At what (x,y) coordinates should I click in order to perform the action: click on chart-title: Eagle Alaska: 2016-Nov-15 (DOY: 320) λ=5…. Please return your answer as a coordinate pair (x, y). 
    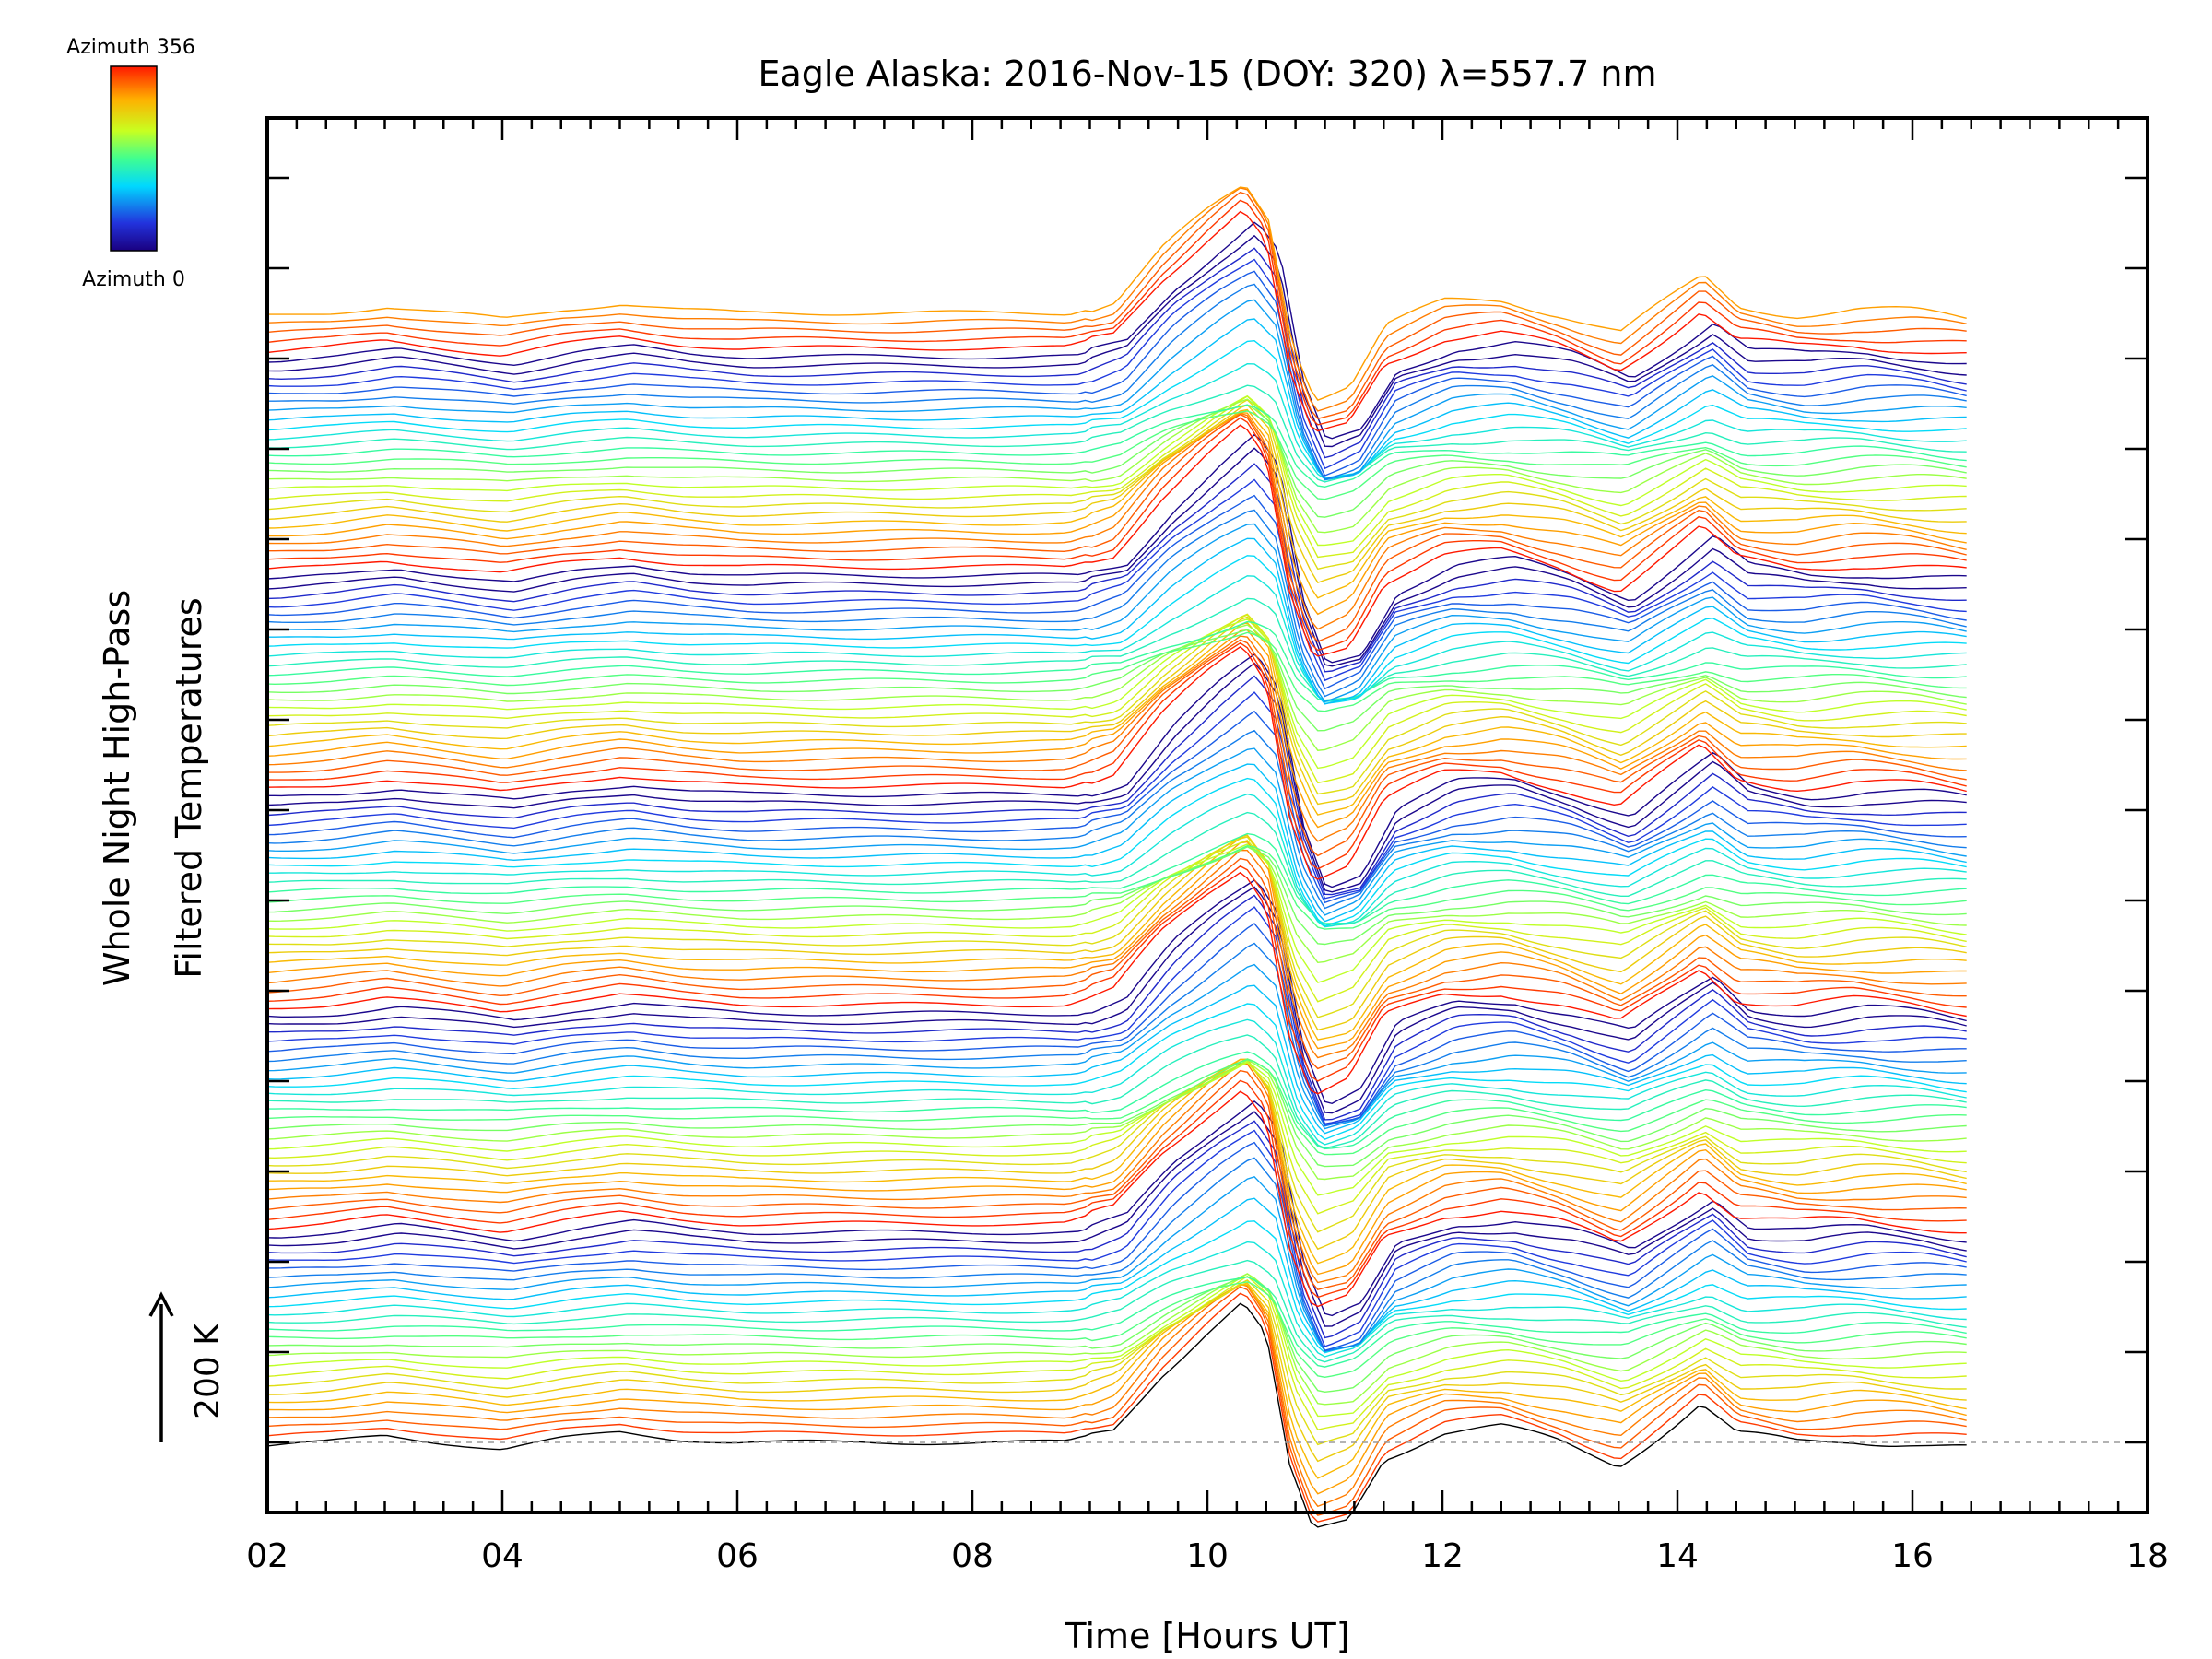
    Looking at the image, I should click on (1208, 73).